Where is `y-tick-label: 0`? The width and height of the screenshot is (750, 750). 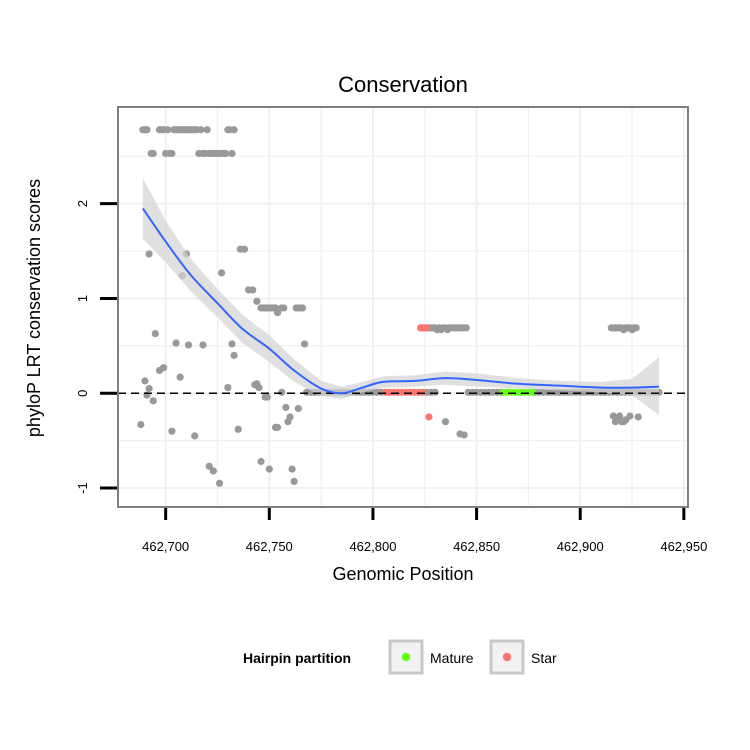
y-tick-label: 0 is located at coordinates (82, 393).